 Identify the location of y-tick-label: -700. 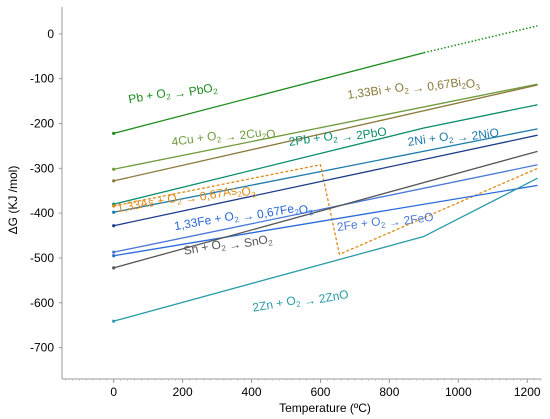
(42, 348).